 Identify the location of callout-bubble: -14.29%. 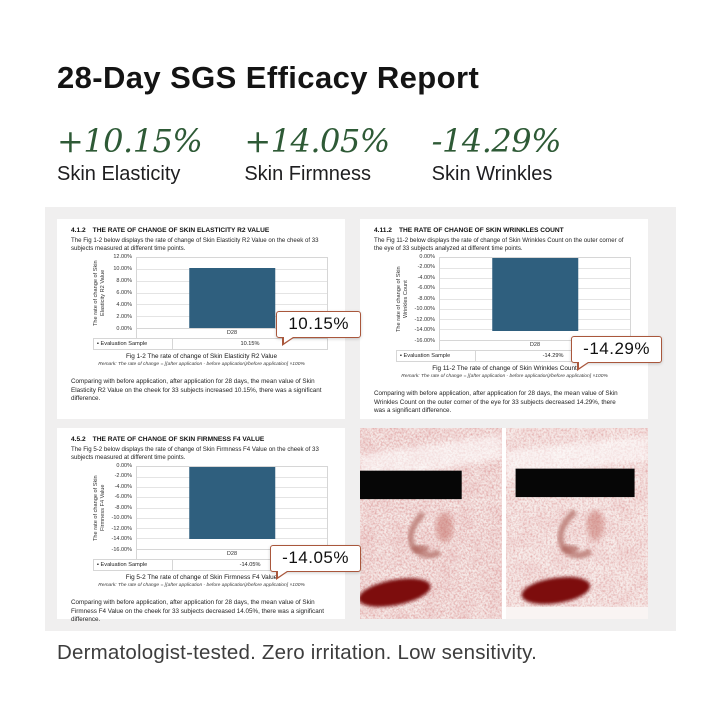
(616, 353).